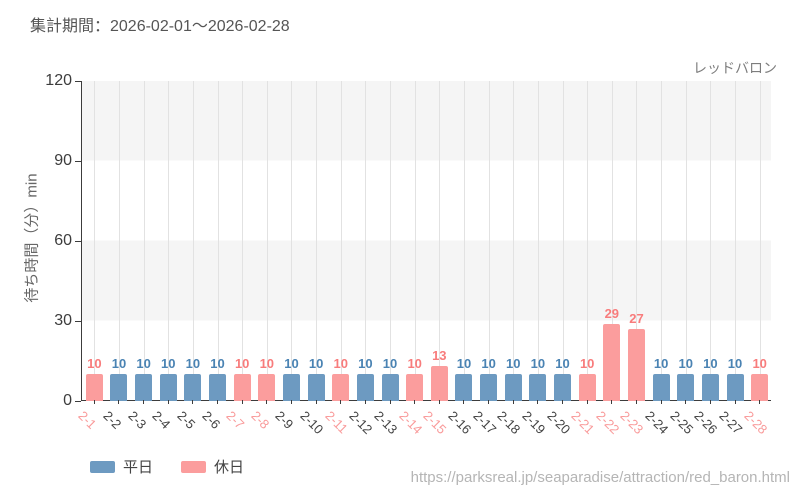  Describe the element at coordinates (284, 420) in the screenshot. I see `x-axis-date-label: 2-9` at that location.